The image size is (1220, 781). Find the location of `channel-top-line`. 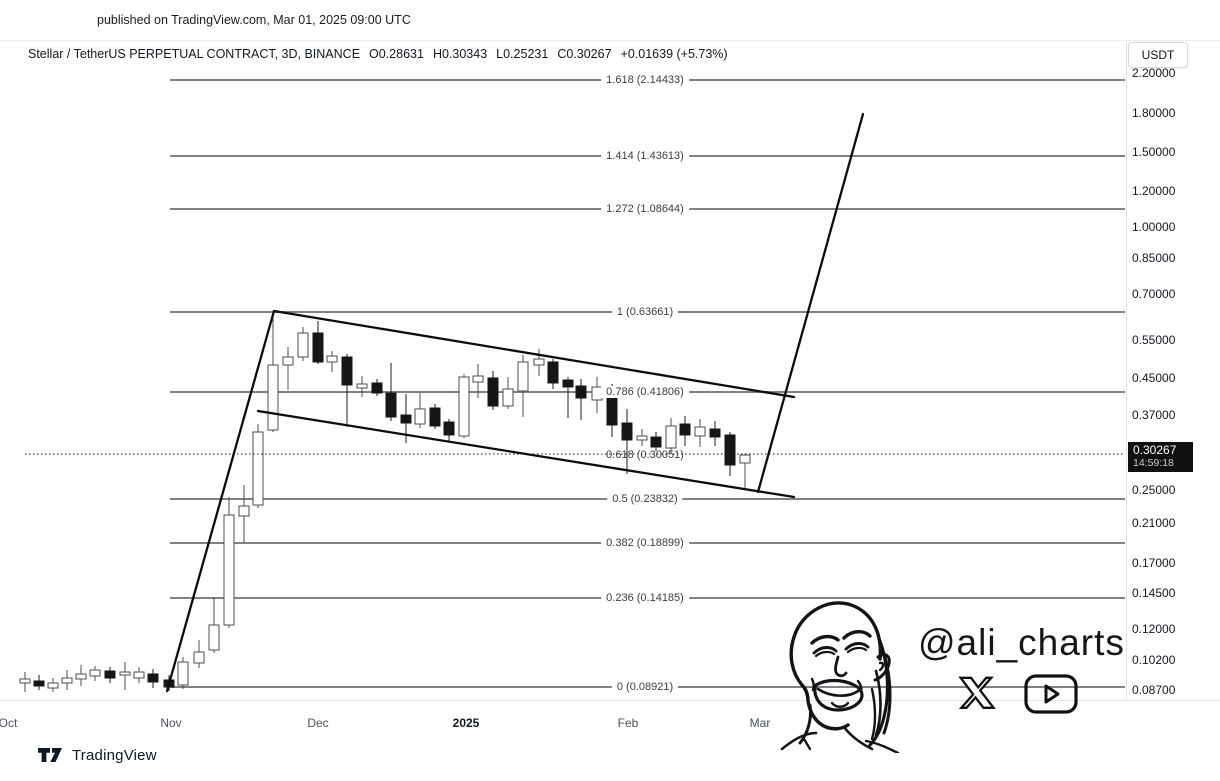

channel-top-line is located at coordinates (534, 354).